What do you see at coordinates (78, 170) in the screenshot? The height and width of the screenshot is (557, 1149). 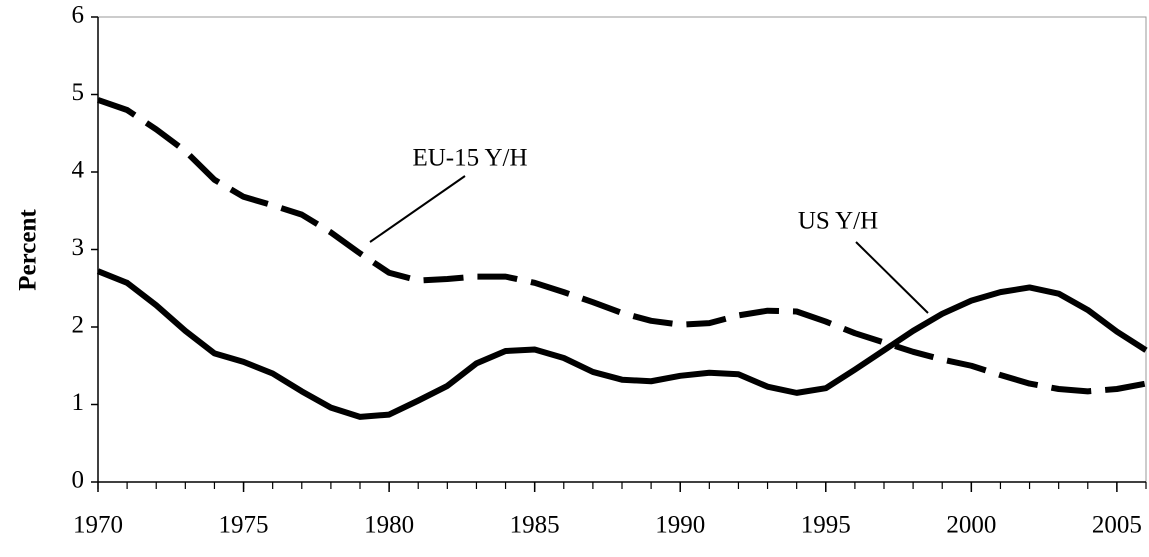 I see `y-tick-label: 4` at bounding box center [78, 170].